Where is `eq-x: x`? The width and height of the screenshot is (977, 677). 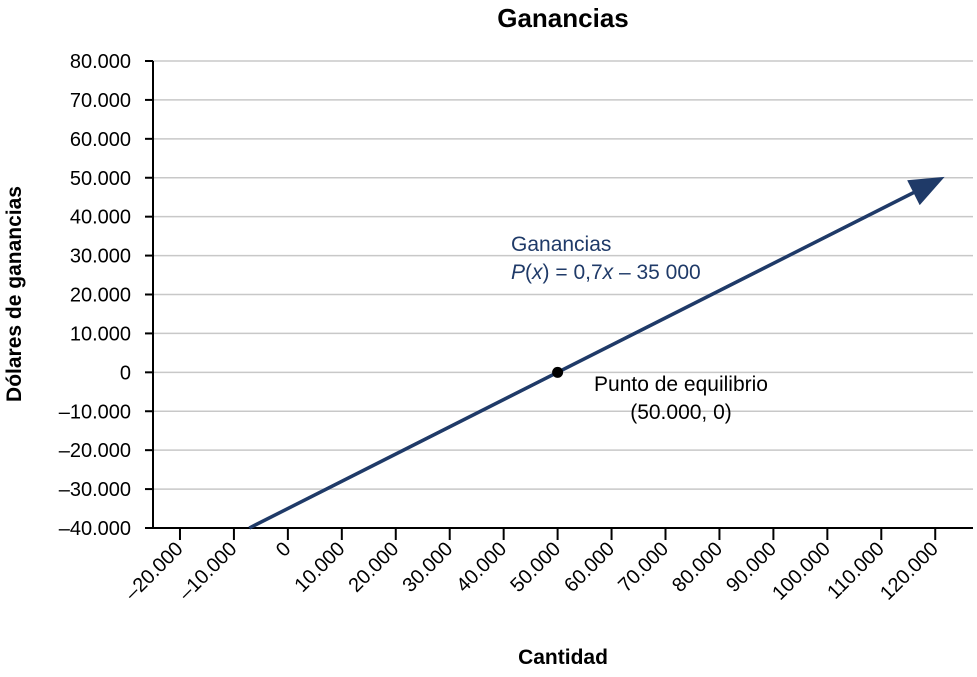 eq-x: x is located at coordinates (537, 272).